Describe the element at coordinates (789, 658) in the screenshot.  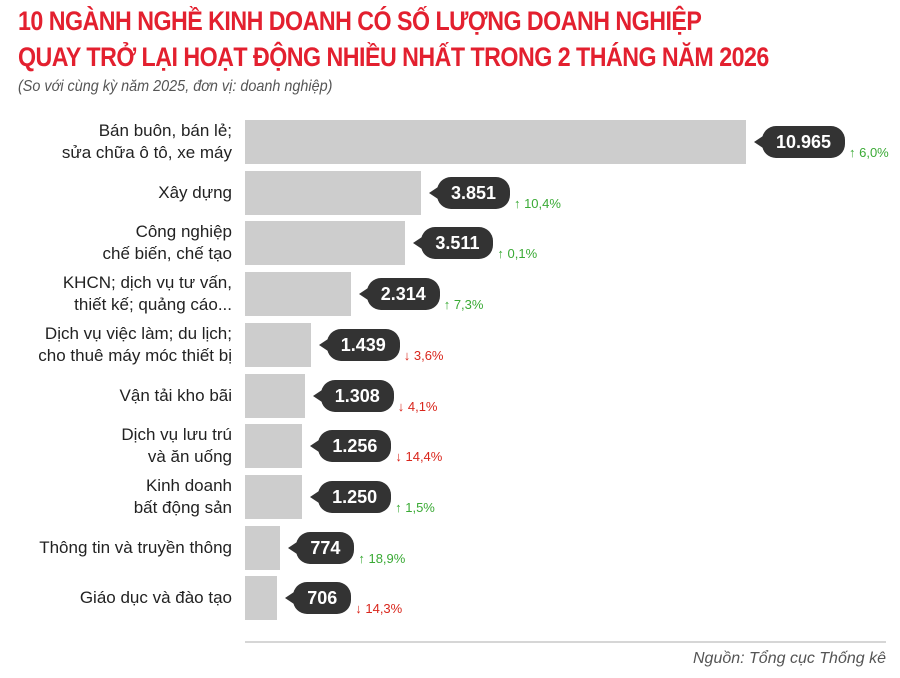
I see `source-note: Nguồn: Tổng cục Thống kê` at that location.